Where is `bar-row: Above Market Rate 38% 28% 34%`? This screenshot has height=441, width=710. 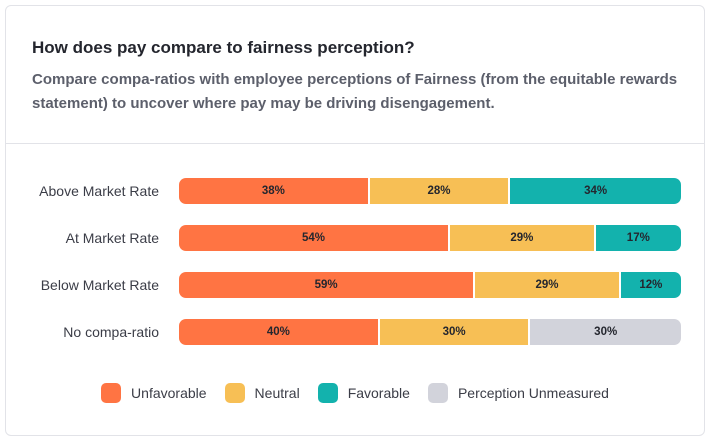 bar-row: Above Market Rate 38% 28% 34% is located at coordinates (355, 191).